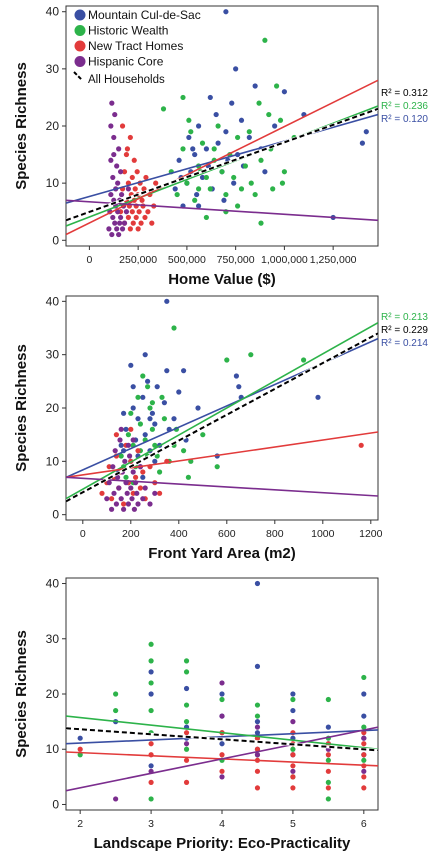 This screenshot has height=856, width=444. I want to click on x-tick-label: 2, so click(80, 824).